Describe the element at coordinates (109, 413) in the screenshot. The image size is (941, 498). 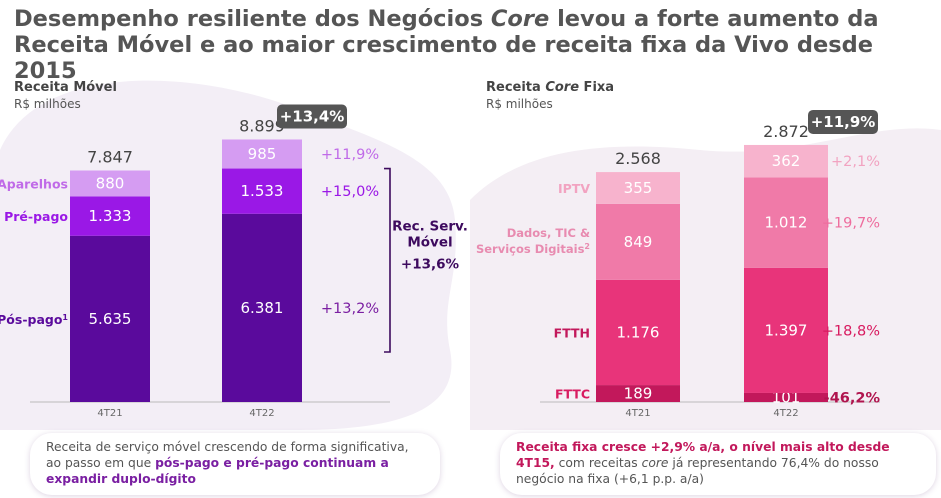
I see `chart-0-tick-label-0: 4T21` at that location.